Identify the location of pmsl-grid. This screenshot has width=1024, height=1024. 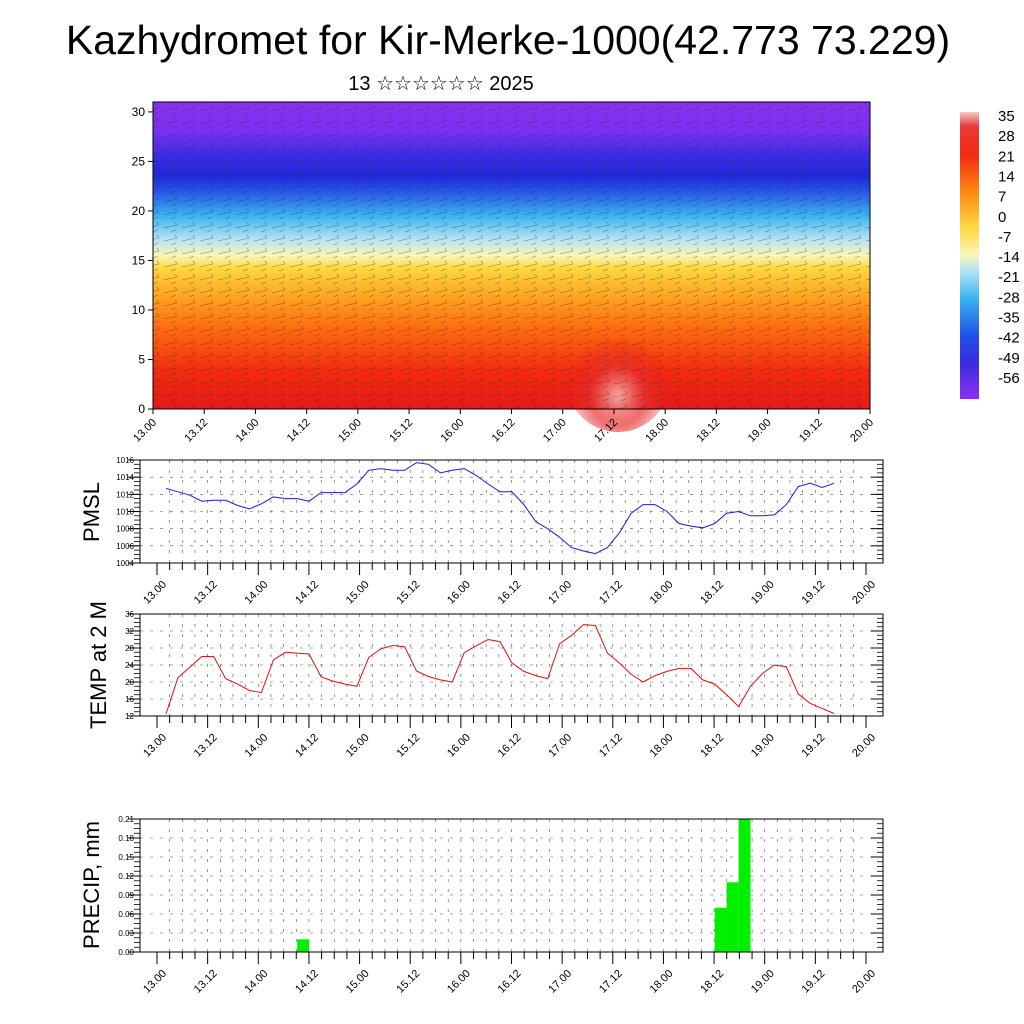
(511, 511).